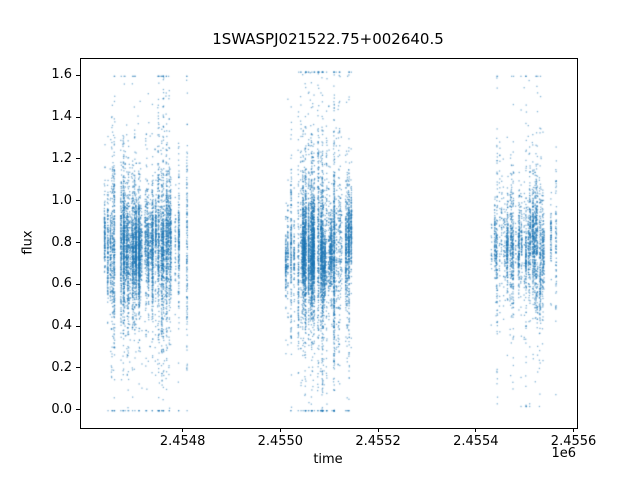 This screenshot has height=480, width=640. What do you see at coordinates (378, 441) in the screenshot?
I see `x-tick-label: 2.4552` at bounding box center [378, 441].